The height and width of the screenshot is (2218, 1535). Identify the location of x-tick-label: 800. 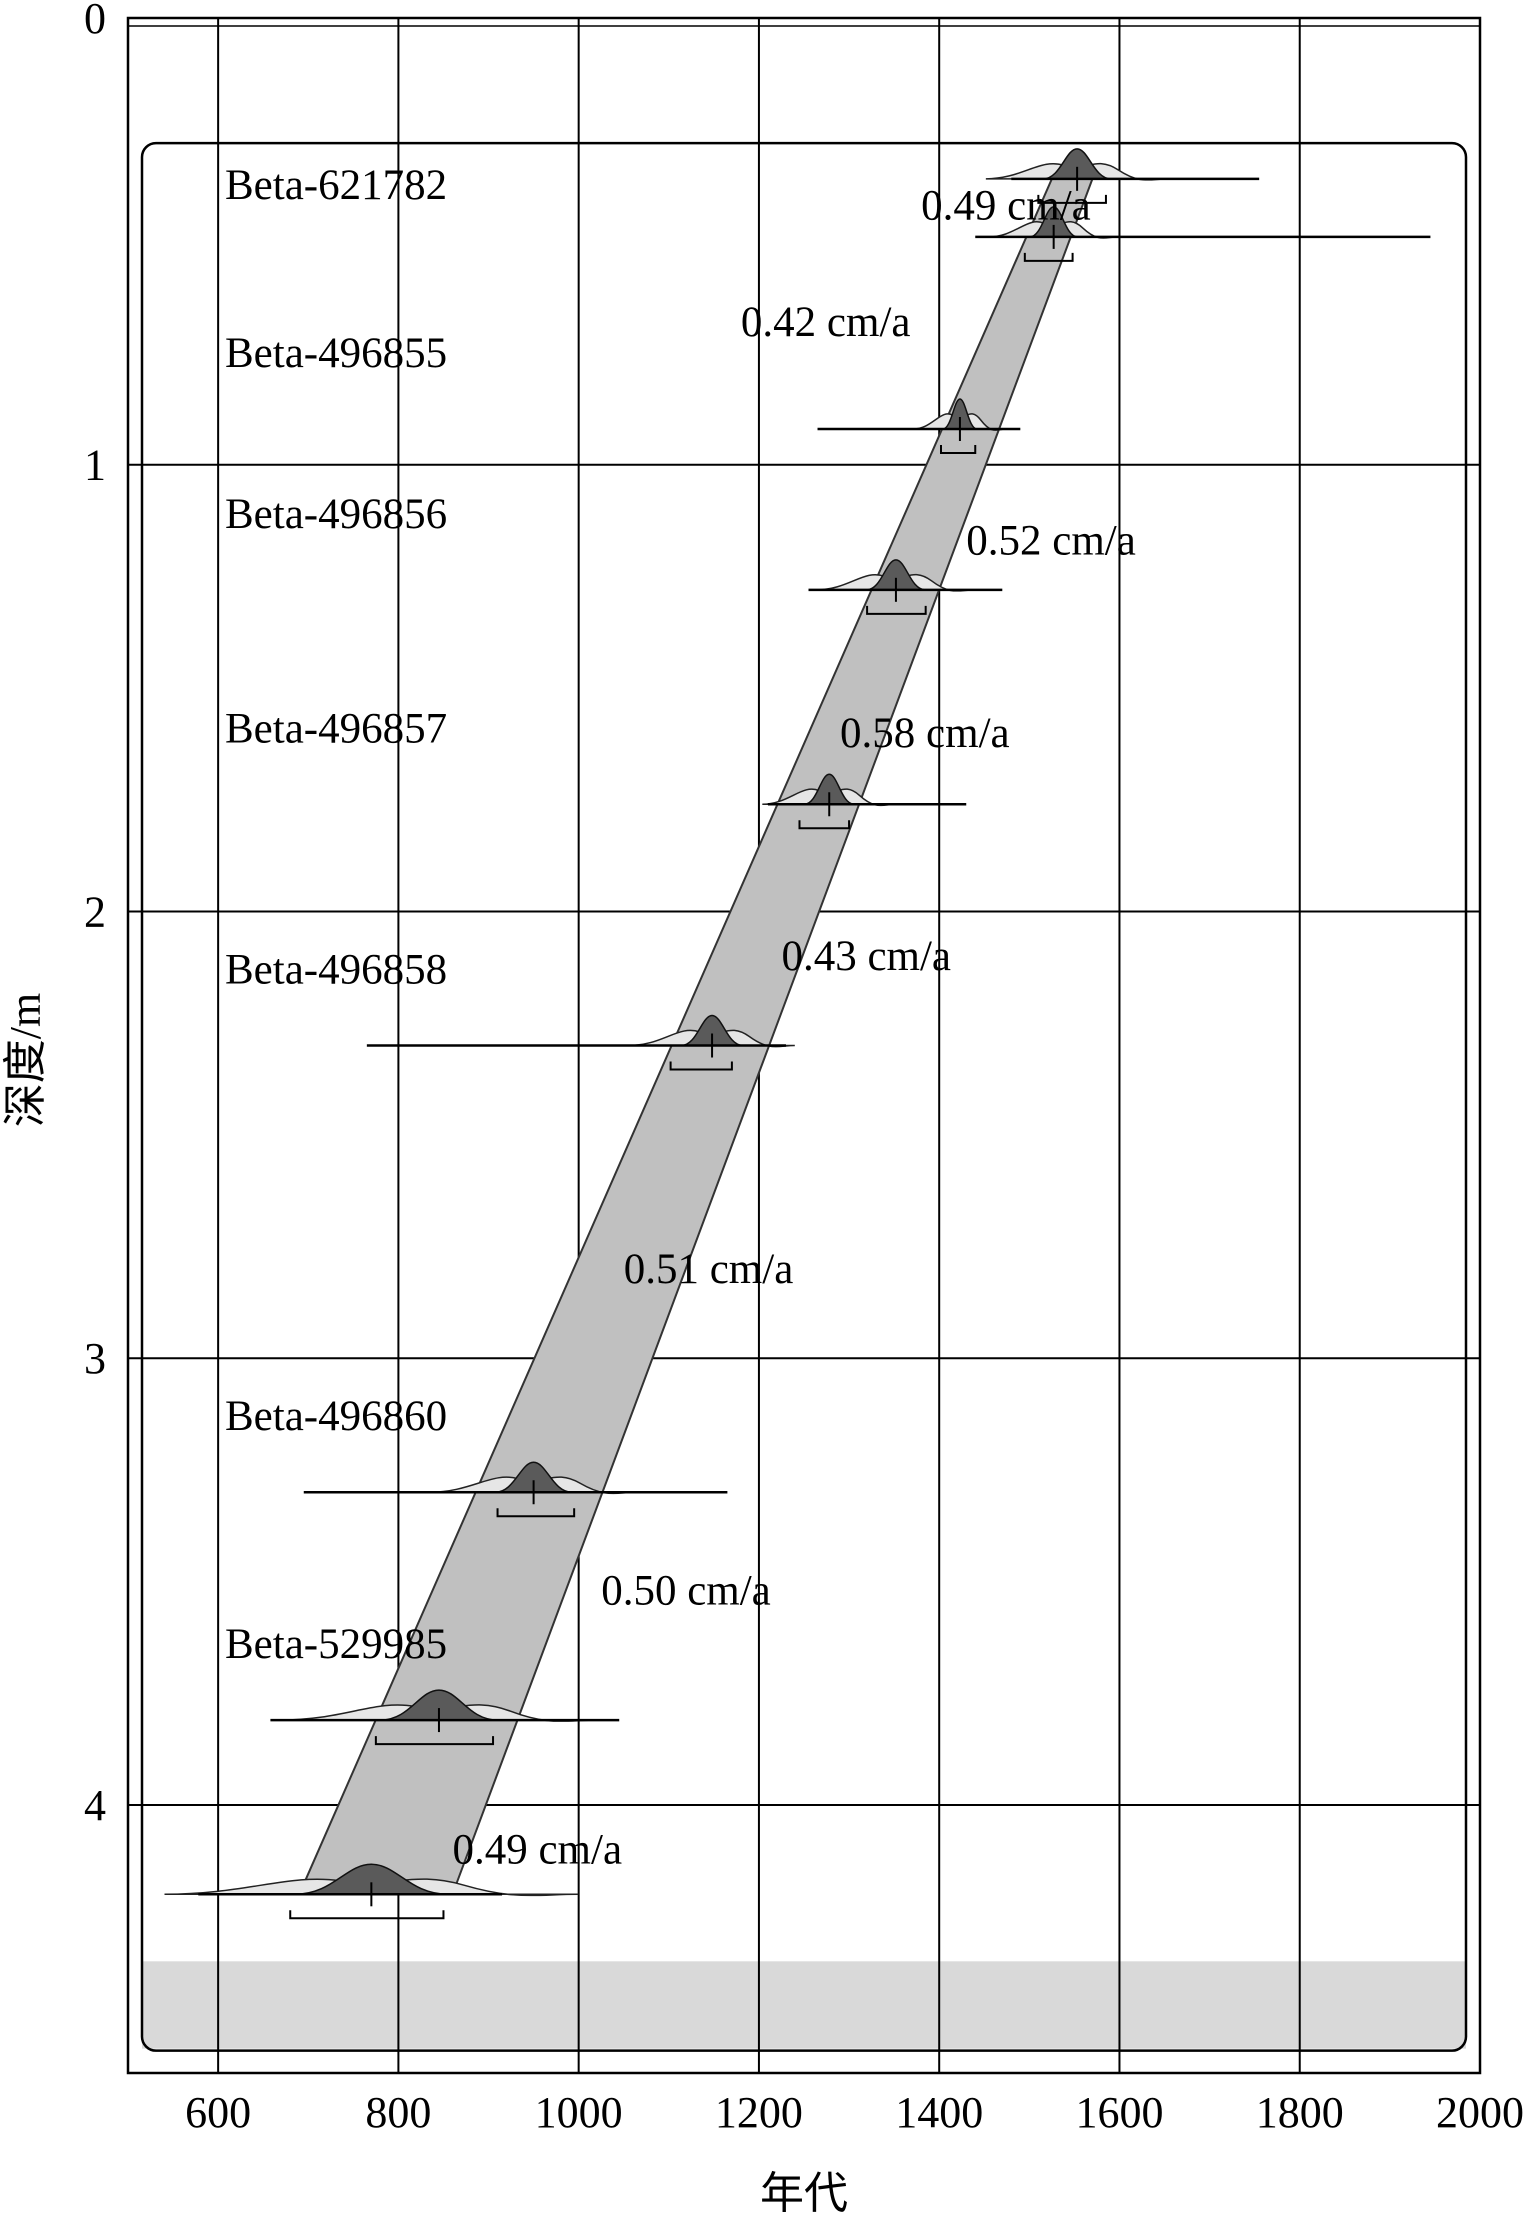
(398, 2112).